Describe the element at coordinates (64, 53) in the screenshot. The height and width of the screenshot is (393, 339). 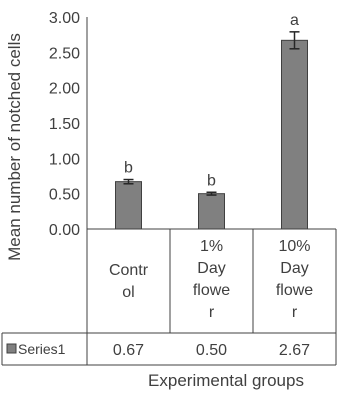
I see `y-tick-label: 2.50` at that location.